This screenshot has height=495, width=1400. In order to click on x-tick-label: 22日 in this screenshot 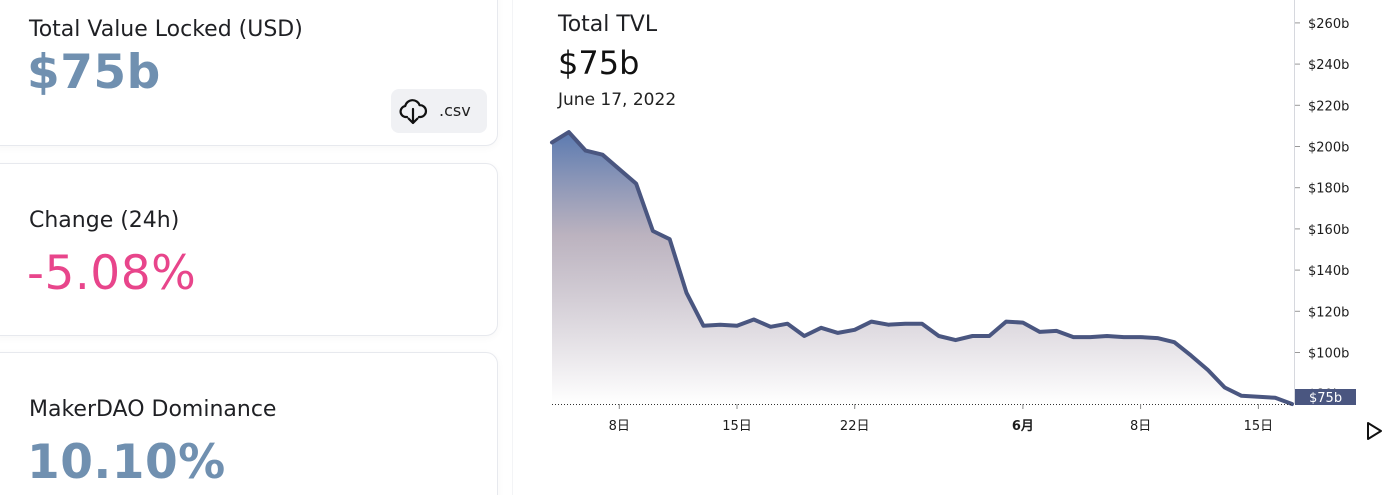, I will do `click(855, 426)`.